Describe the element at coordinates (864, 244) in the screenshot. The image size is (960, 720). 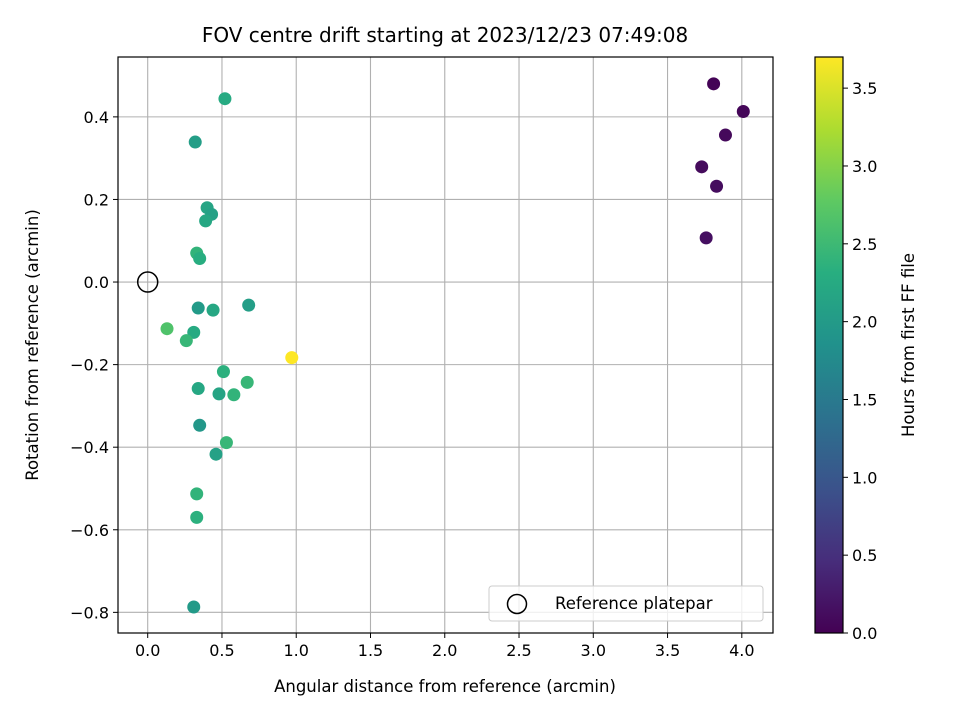
I see `colorbar-tick-label: 2.5` at that location.